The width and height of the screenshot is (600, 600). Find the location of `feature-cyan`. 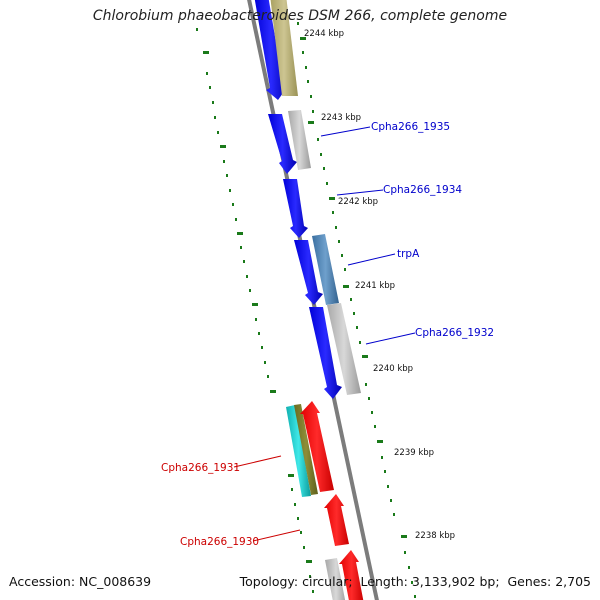

feature-cyan is located at coordinates (298, 451).